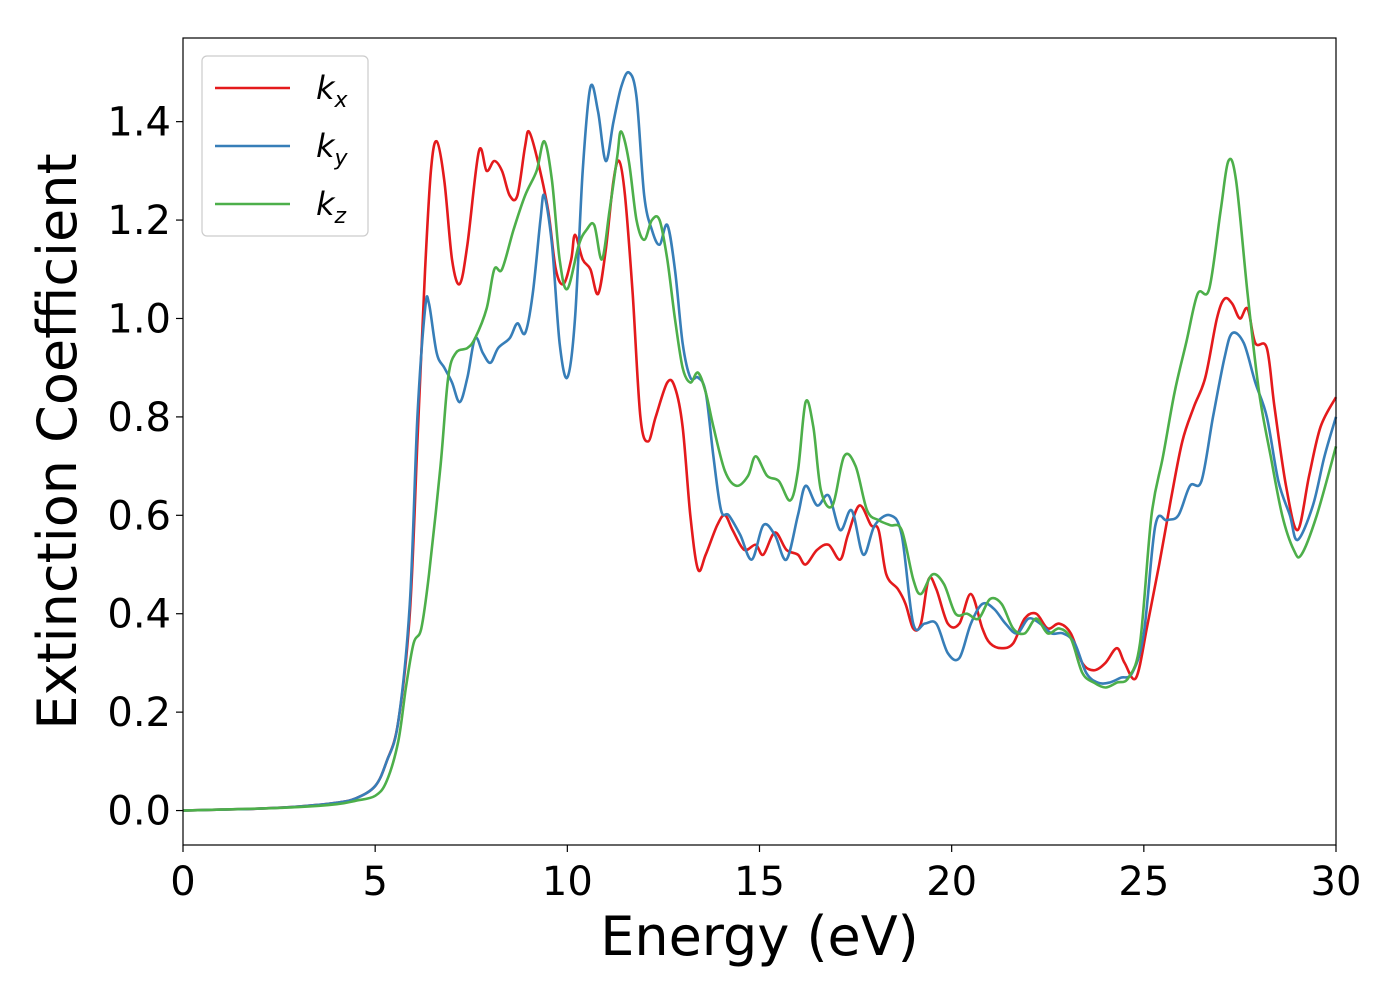 This screenshot has width=1400, height=1000. I want to click on x-axis-label: Energy (eV), so click(759, 936).